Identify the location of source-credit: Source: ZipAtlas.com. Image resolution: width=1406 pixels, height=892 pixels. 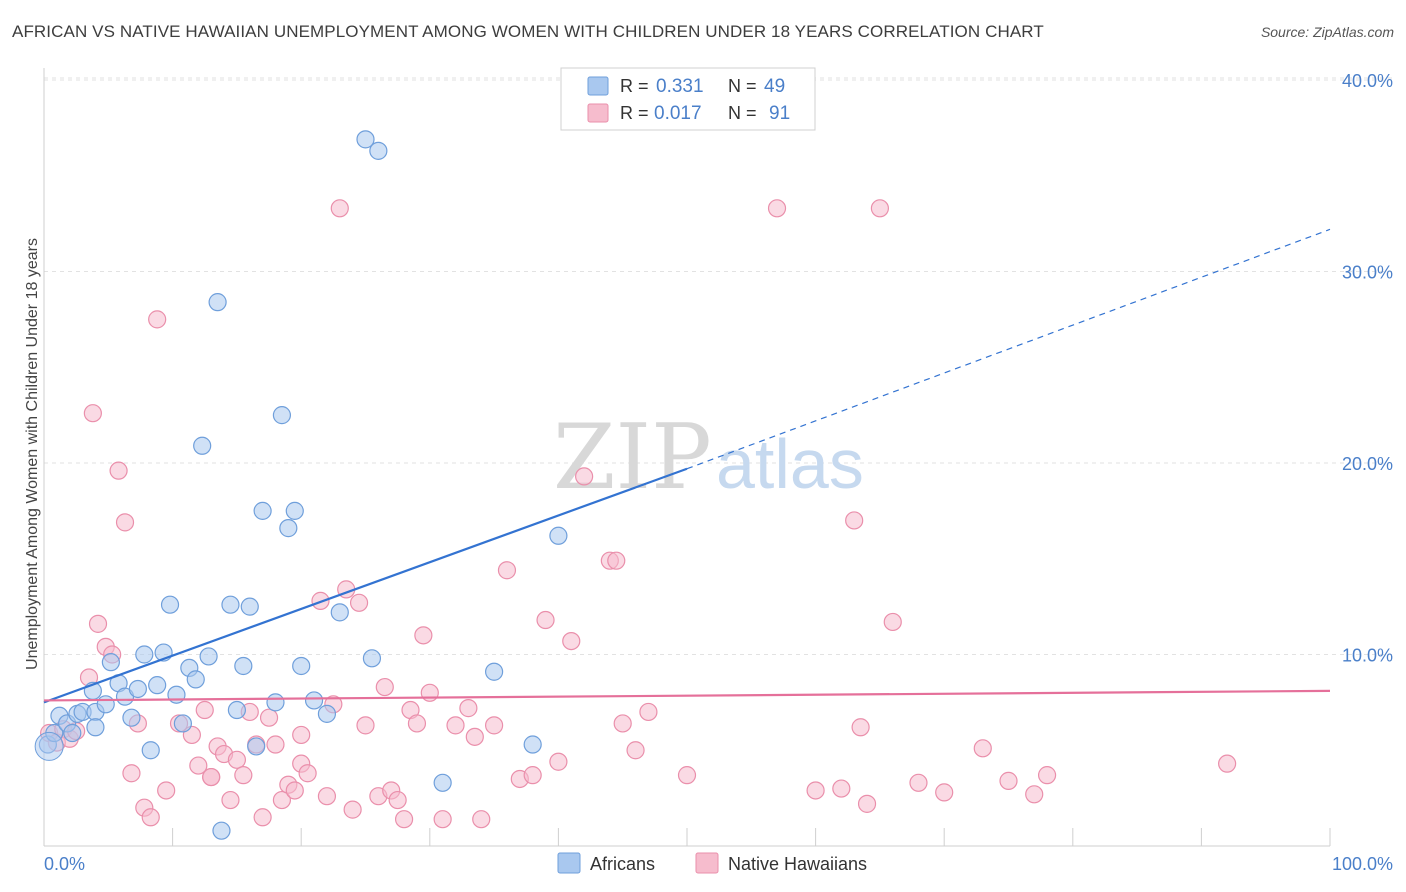
(1327, 32).